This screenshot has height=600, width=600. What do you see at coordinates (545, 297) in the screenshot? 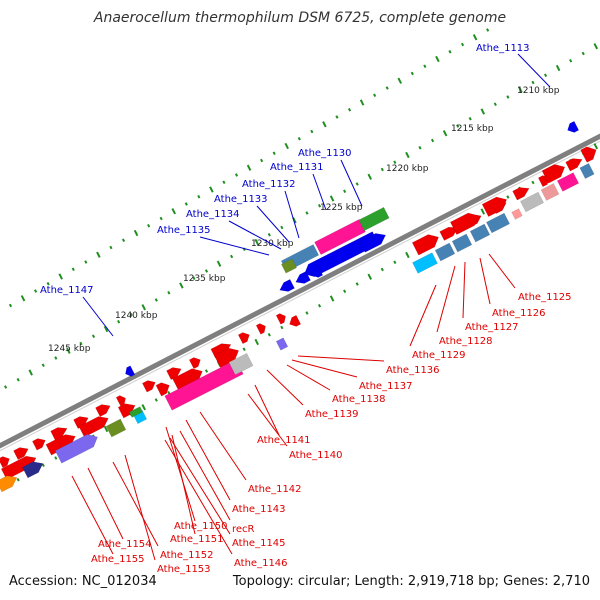
I see `gene-label: Athe_1125` at bounding box center [545, 297].